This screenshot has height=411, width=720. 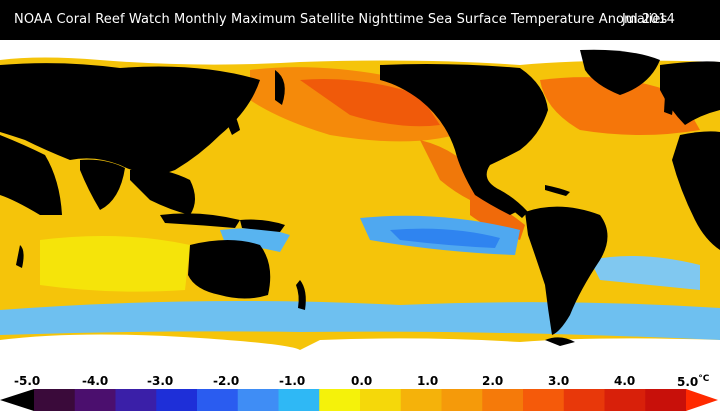 I want to click on indonesia, so click(x=200, y=220).